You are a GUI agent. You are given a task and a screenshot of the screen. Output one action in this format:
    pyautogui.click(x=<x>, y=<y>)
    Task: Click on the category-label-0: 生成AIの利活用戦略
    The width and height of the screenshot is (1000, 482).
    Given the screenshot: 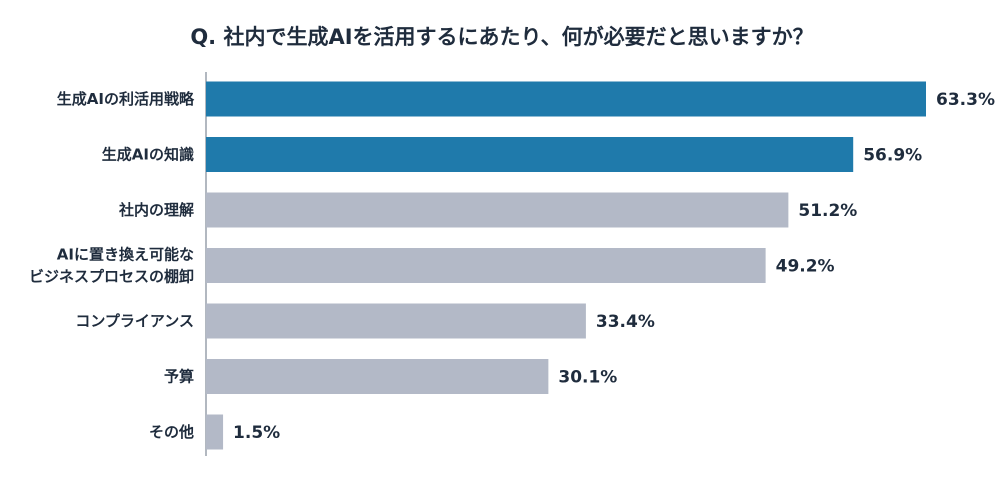 What is the action you would take?
    pyautogui.click(x=126, y=99)
    